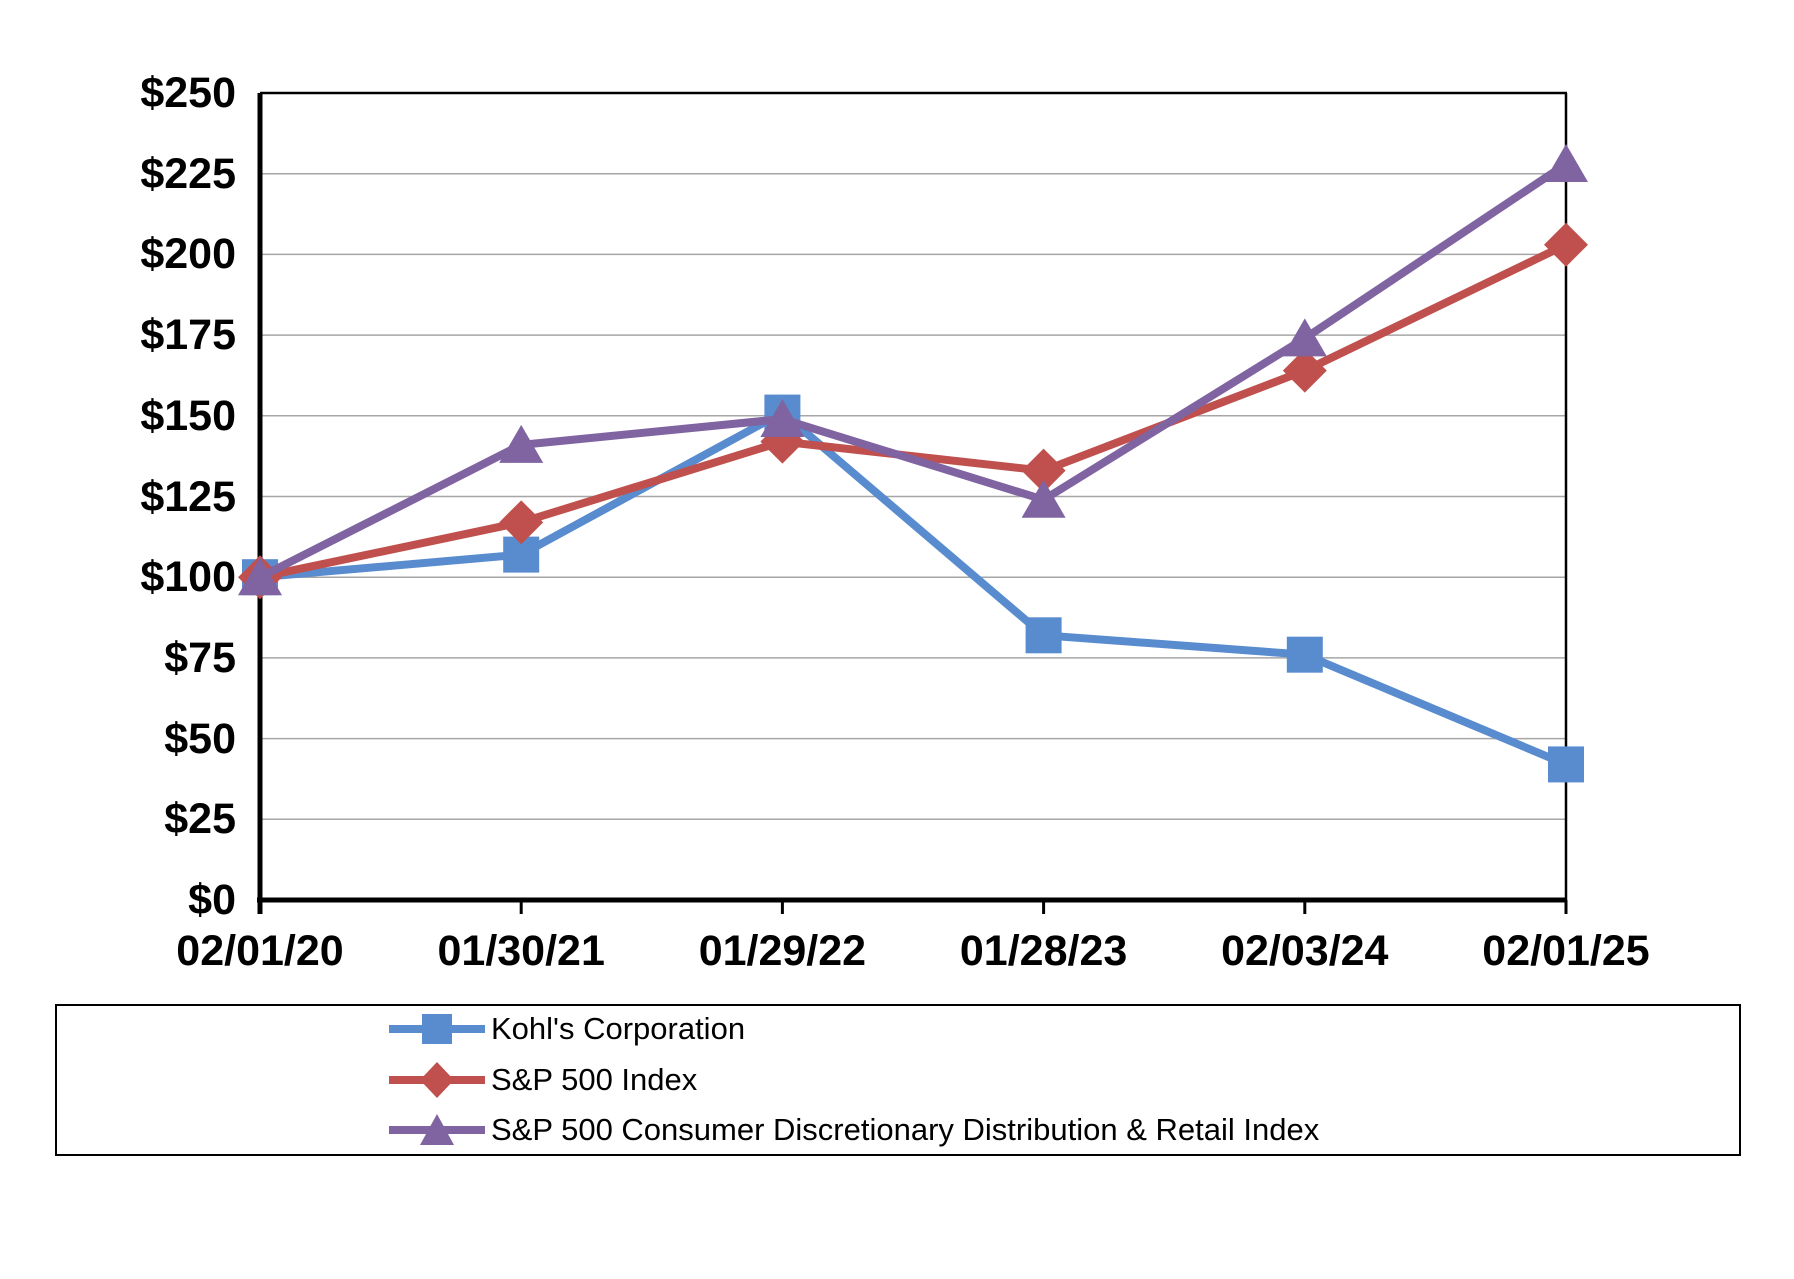 This screenshot has width=1794, height=1279. I want to click on y-axis-tick-label: $175, so click(188, 335).